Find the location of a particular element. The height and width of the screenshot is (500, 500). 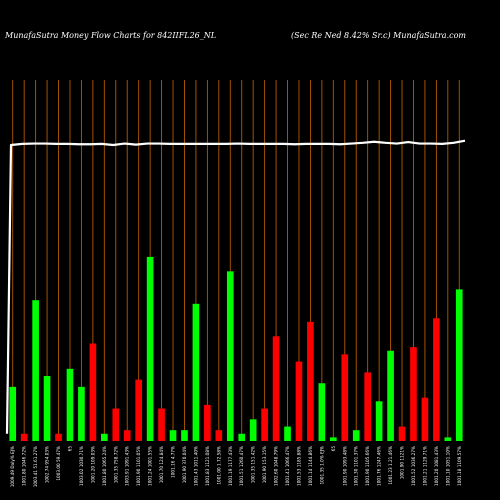

x-tick-label: 1001.19 1177.43% is located at coordinates (230, 466).